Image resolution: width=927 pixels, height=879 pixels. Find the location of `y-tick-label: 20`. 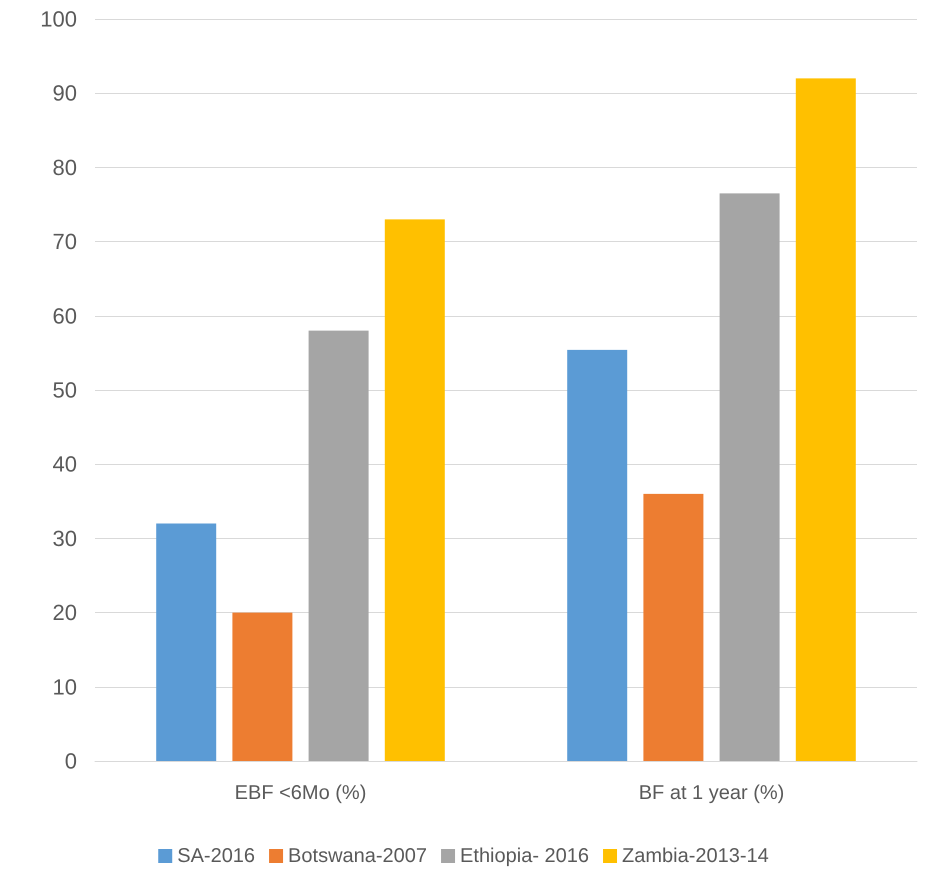

y-tick-label: 20 is located at coordinates (64, 613).